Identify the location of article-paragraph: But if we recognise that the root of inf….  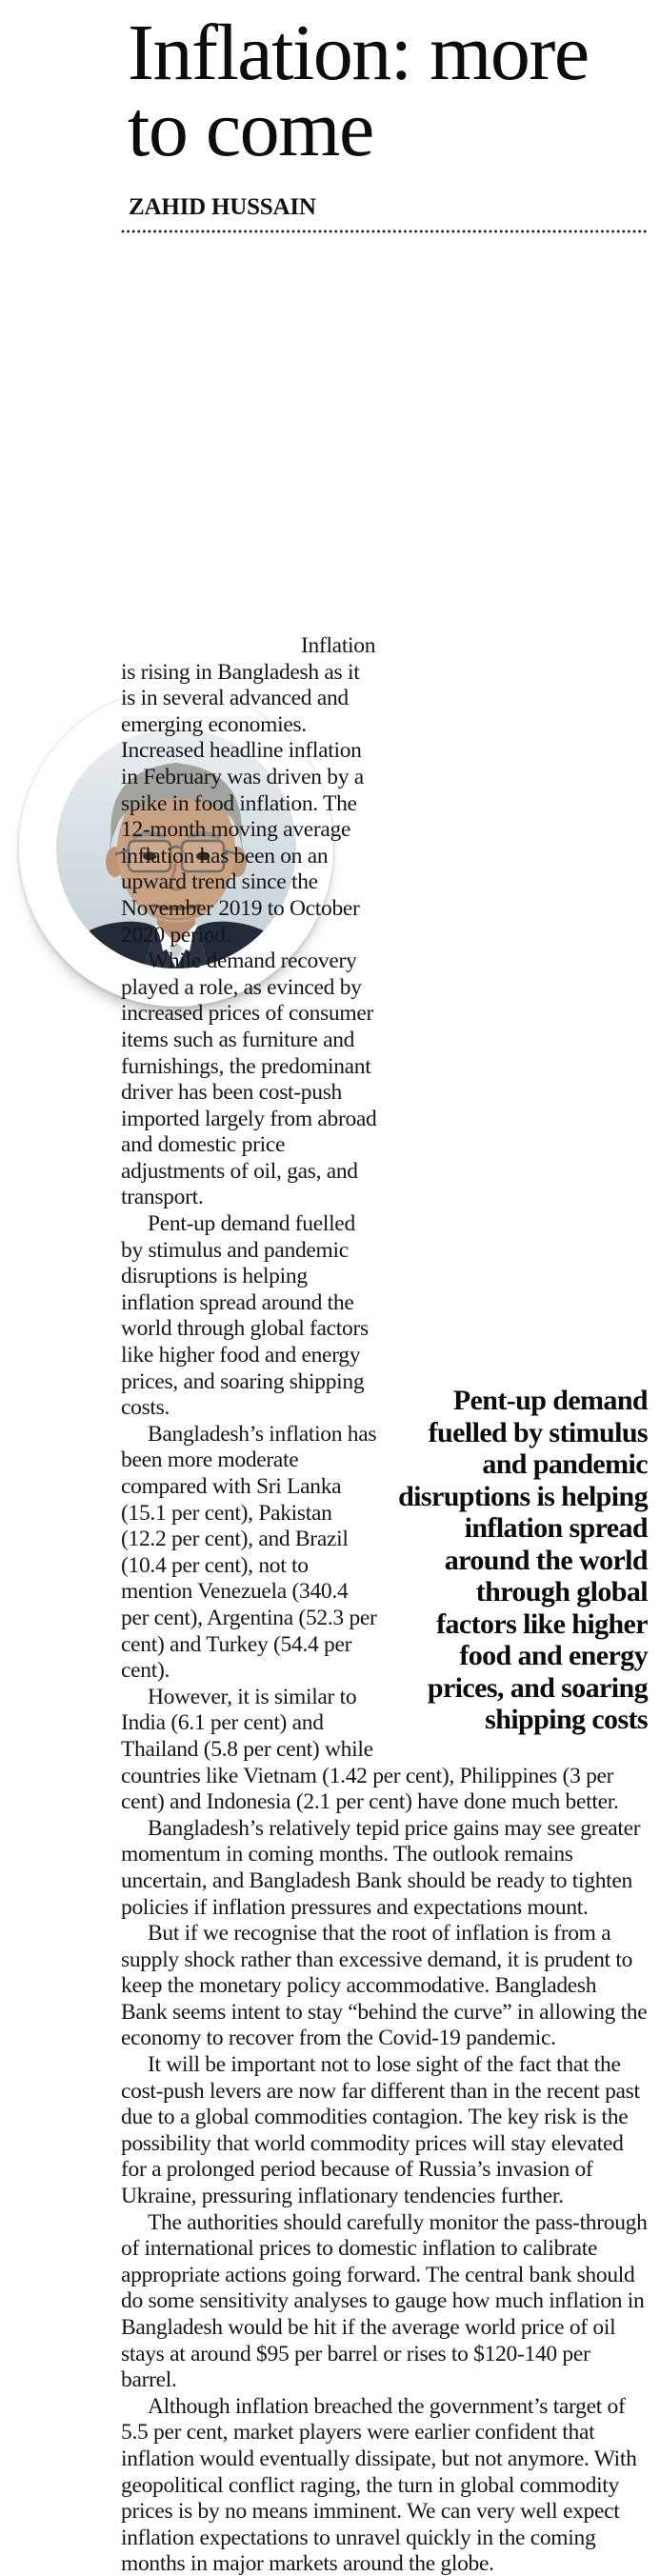
(384, 1986).